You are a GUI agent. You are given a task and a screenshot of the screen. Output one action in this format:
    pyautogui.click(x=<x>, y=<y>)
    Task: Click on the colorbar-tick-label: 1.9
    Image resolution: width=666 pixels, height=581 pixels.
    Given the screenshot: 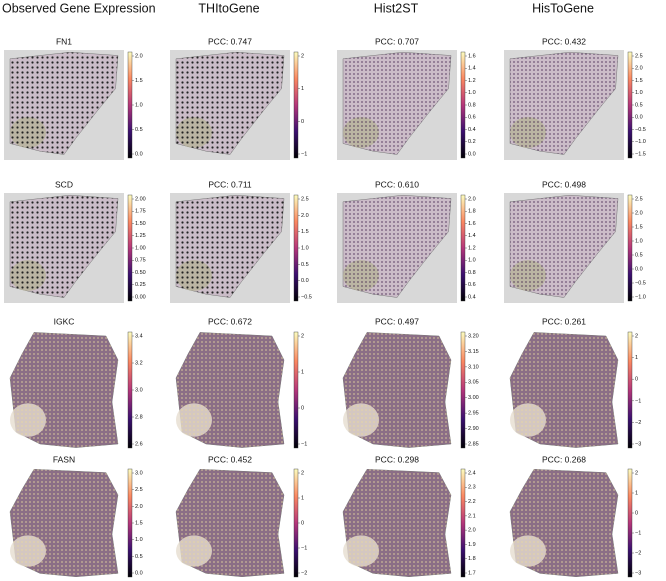 What is the action you would take?
    pyautogui.click(x=472, y=545)
    